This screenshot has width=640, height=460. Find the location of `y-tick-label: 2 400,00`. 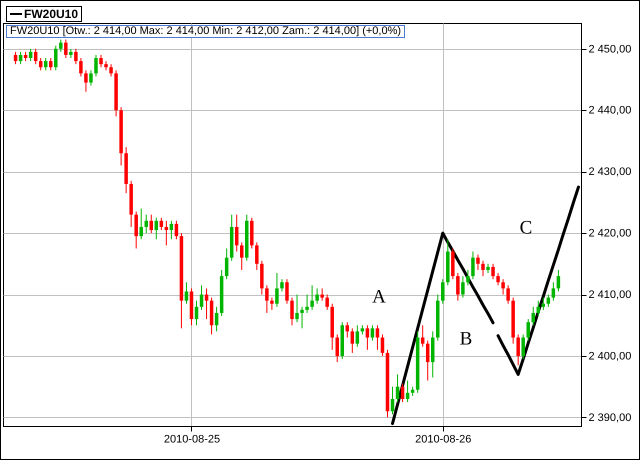

y-tick-label: 2 400,00 is located at coordinates (610, 356).